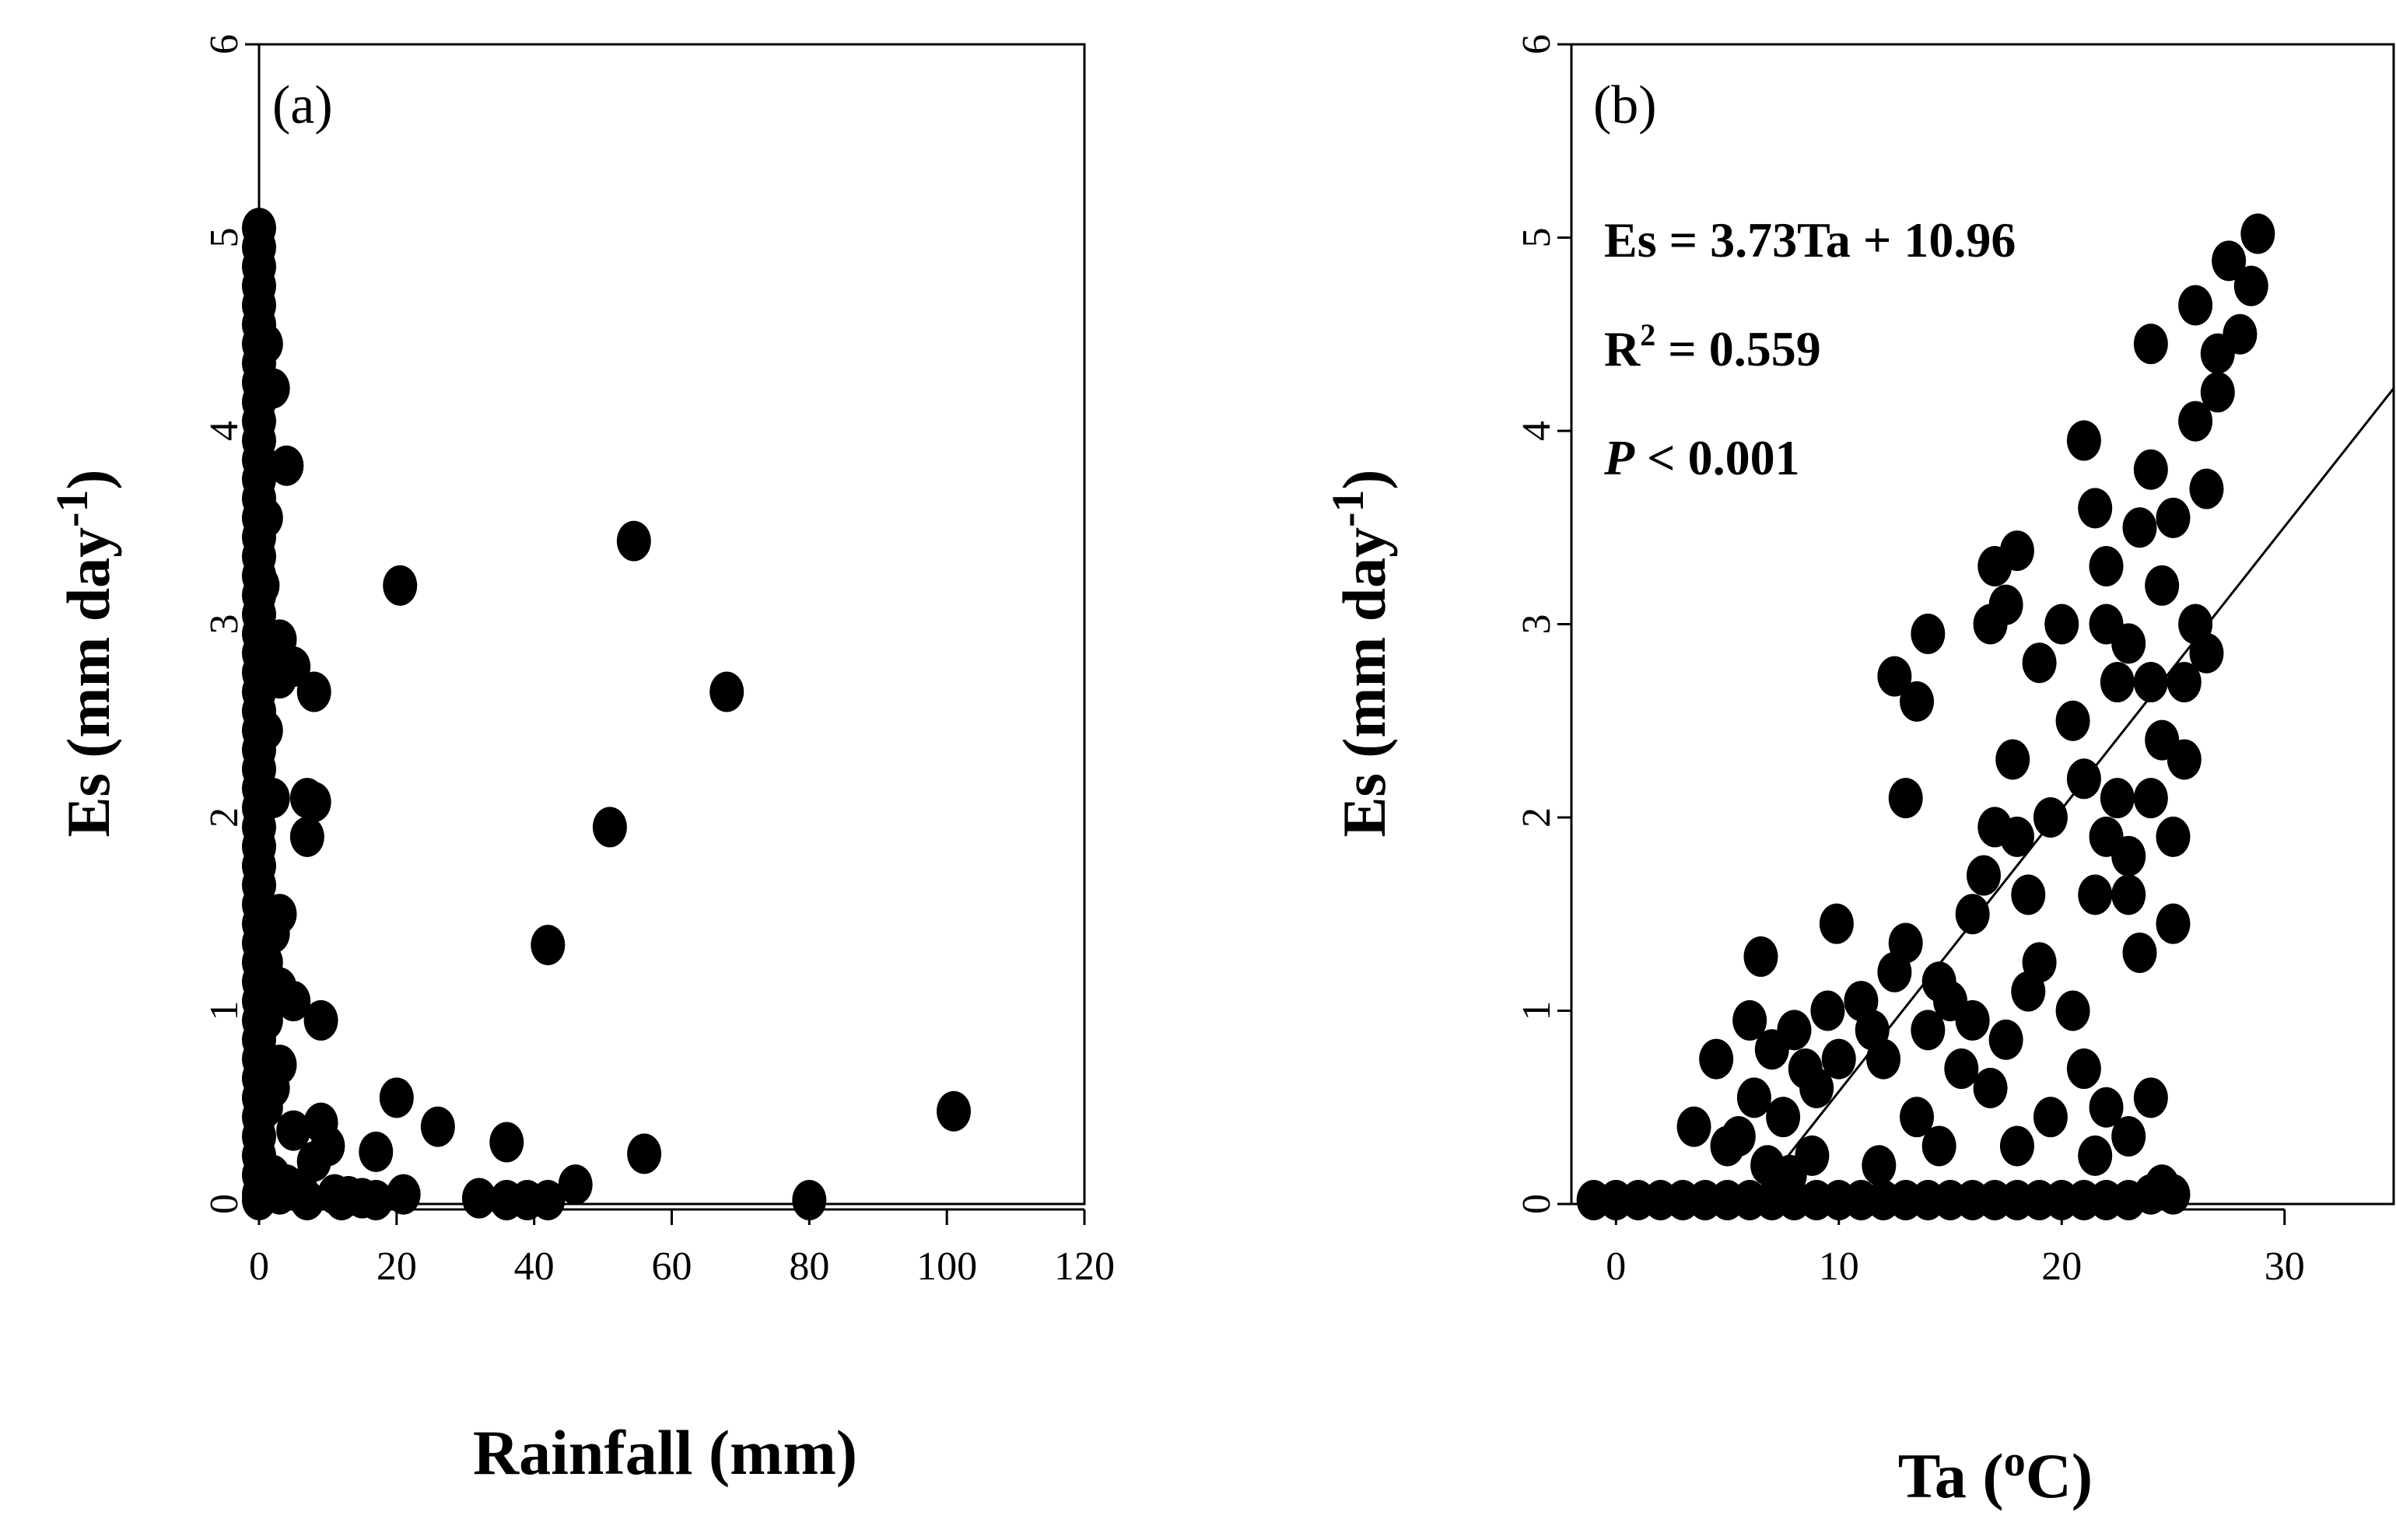 The width and height of the screenshot is (2396, 1540). Describe the element at coordinates (72, 508) in the screenshot. I see `panel-a-y-title-sup: -1` at that location.